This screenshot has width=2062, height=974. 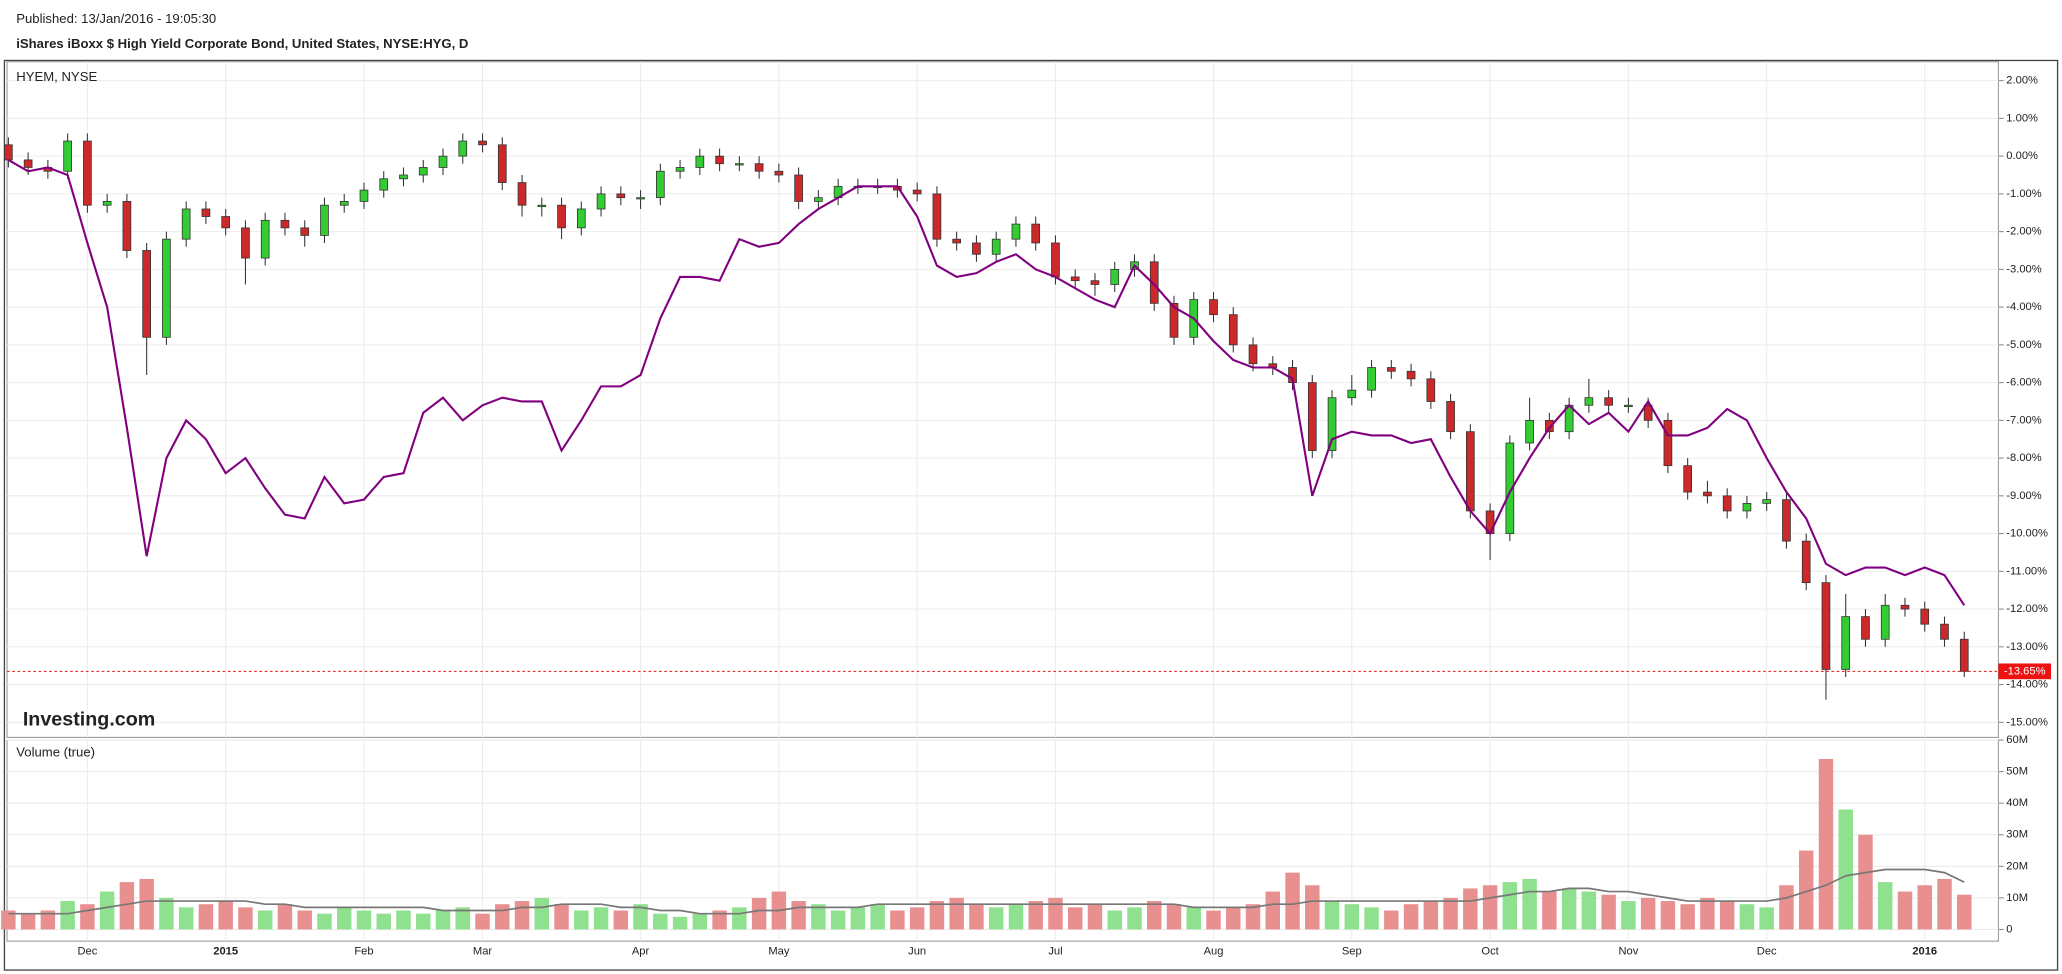 I want to click on x-tick-label: Sep, so click(x=1352, y=952).